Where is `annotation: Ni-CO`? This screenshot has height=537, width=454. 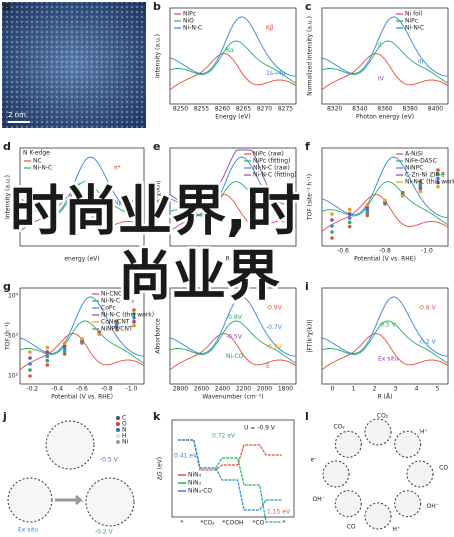 annotation: Ni-CO is located at coordinates (235, 356).